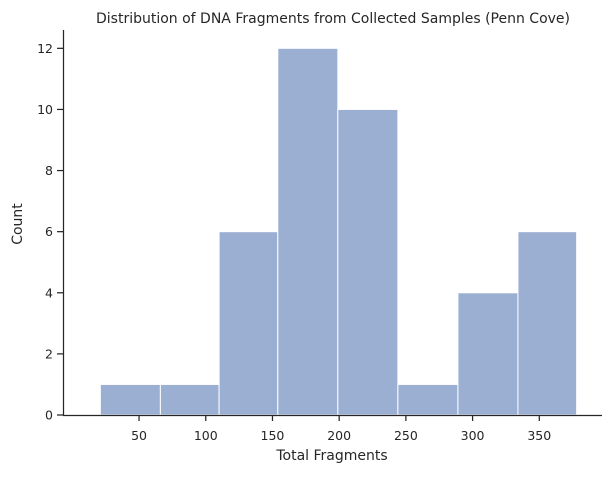 The width and height of the screenshot is (613, 477). What do you see at coordinates (139, 435) in the screenshot?
I see `x-tick-label: 50` at bounding box center [139, 435].